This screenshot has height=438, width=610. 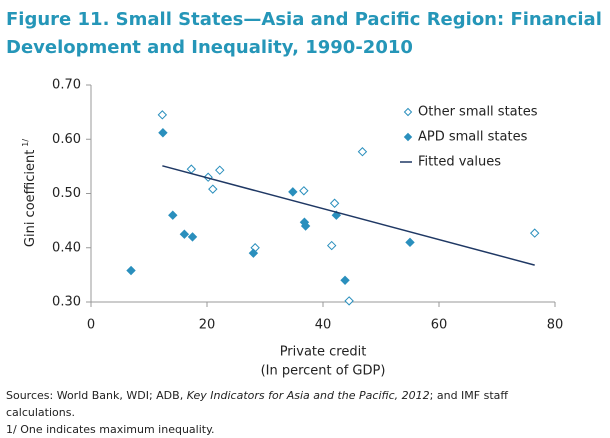 What do you see at coordinates (207, 325) in the screenshot?
I see `x-tick-label: 20` at bounding box center [207, 325].